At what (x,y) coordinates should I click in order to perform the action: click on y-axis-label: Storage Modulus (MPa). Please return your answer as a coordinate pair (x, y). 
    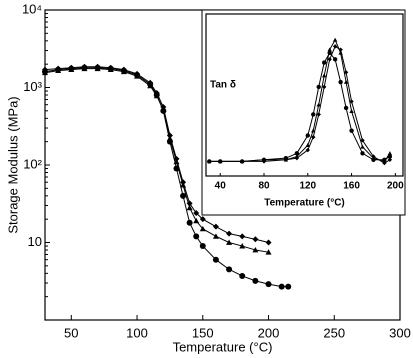
    Looking at the image, I should click on (12, 164).